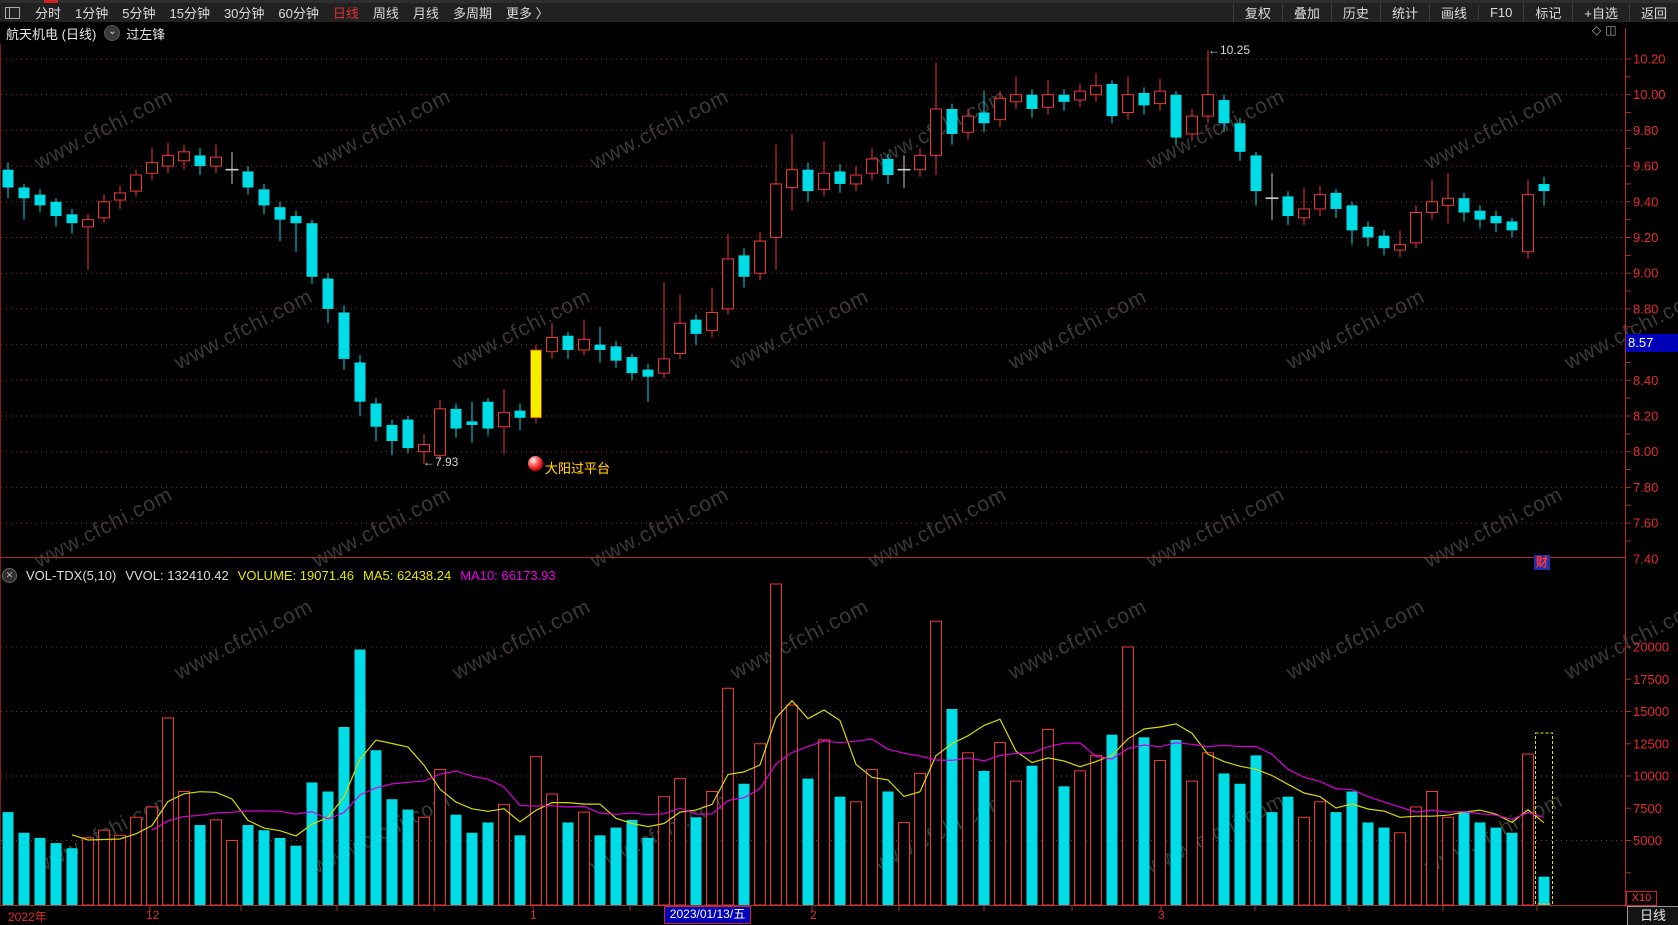  What do you see at coordinates (112, 33) in the screenshot?
I see `chevron-down-icon: ⌄` at bounding box center [112, 33].